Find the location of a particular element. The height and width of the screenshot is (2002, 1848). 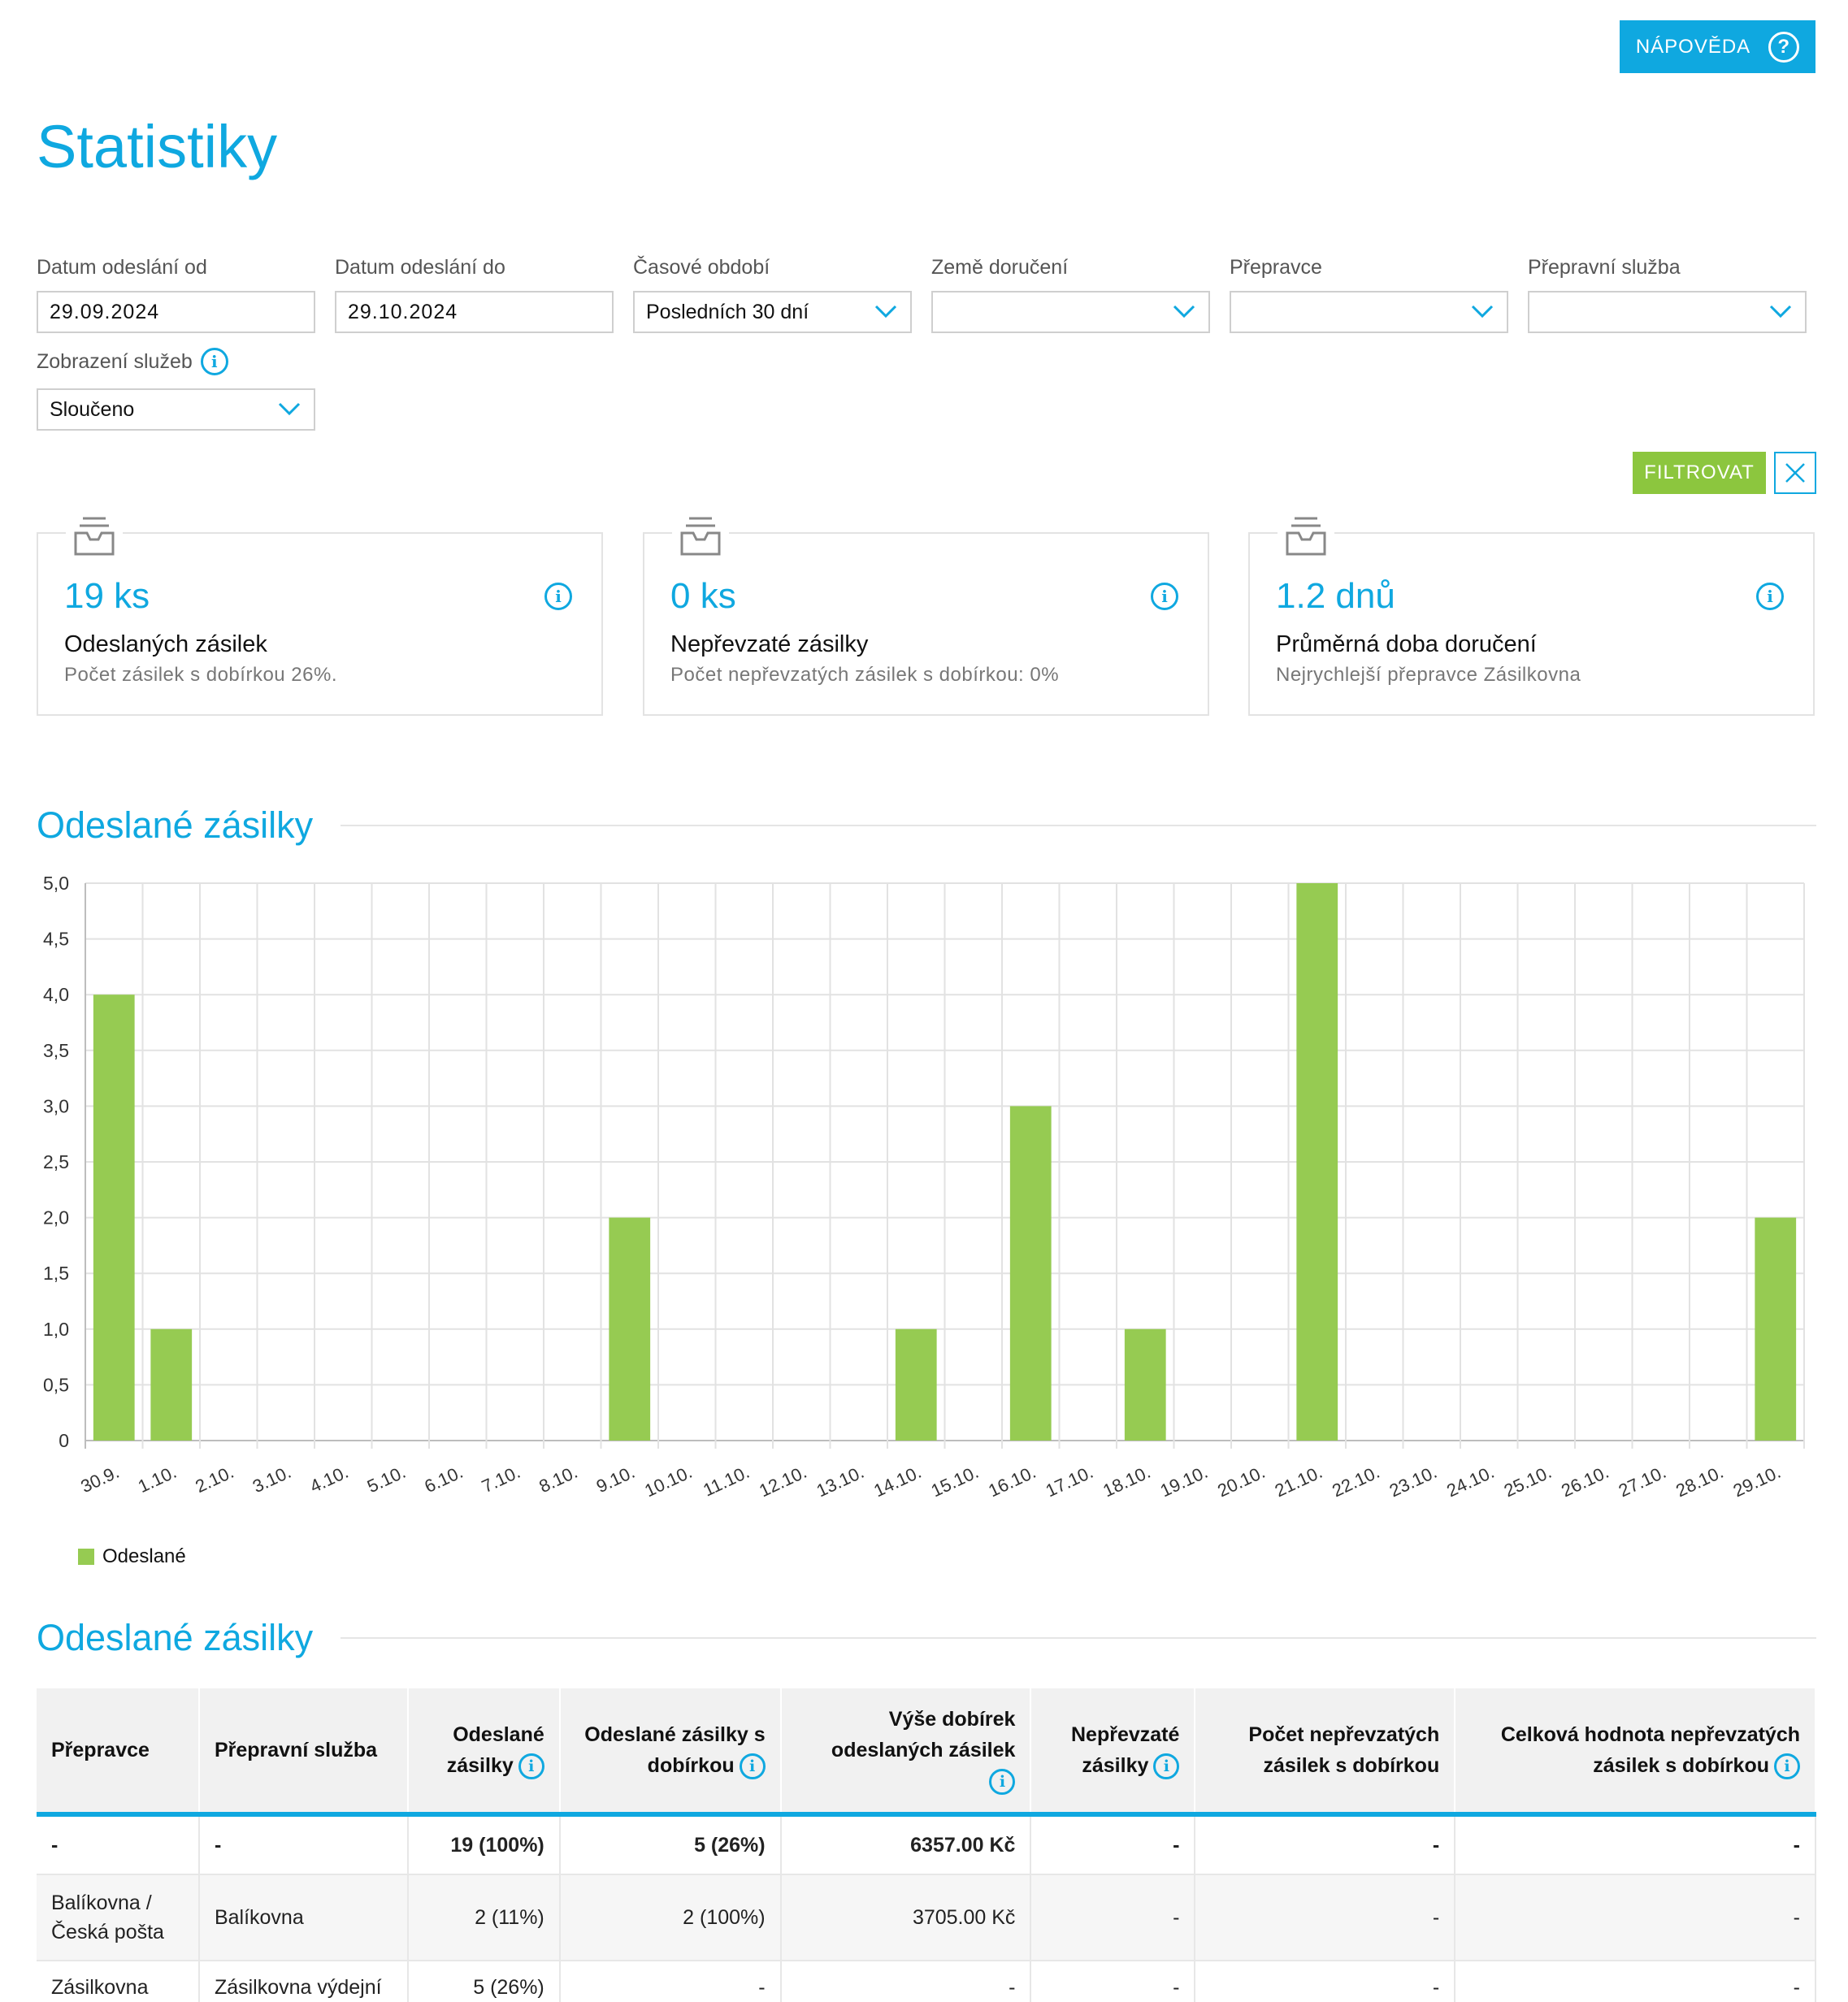

country-label: Země doručení is located at coordinates (1000, 267).